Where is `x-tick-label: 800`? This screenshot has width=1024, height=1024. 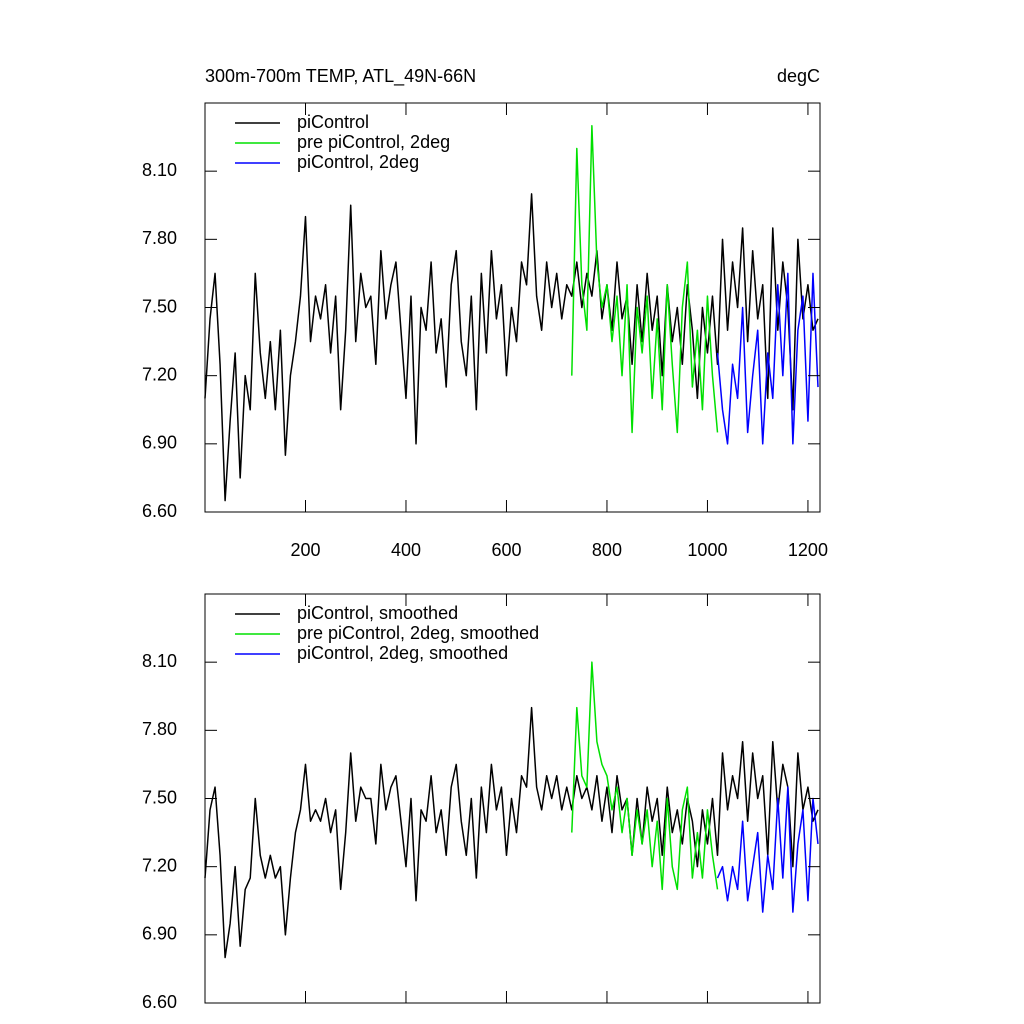 x-tick-label: 800 is located at coordinates (607, 550).